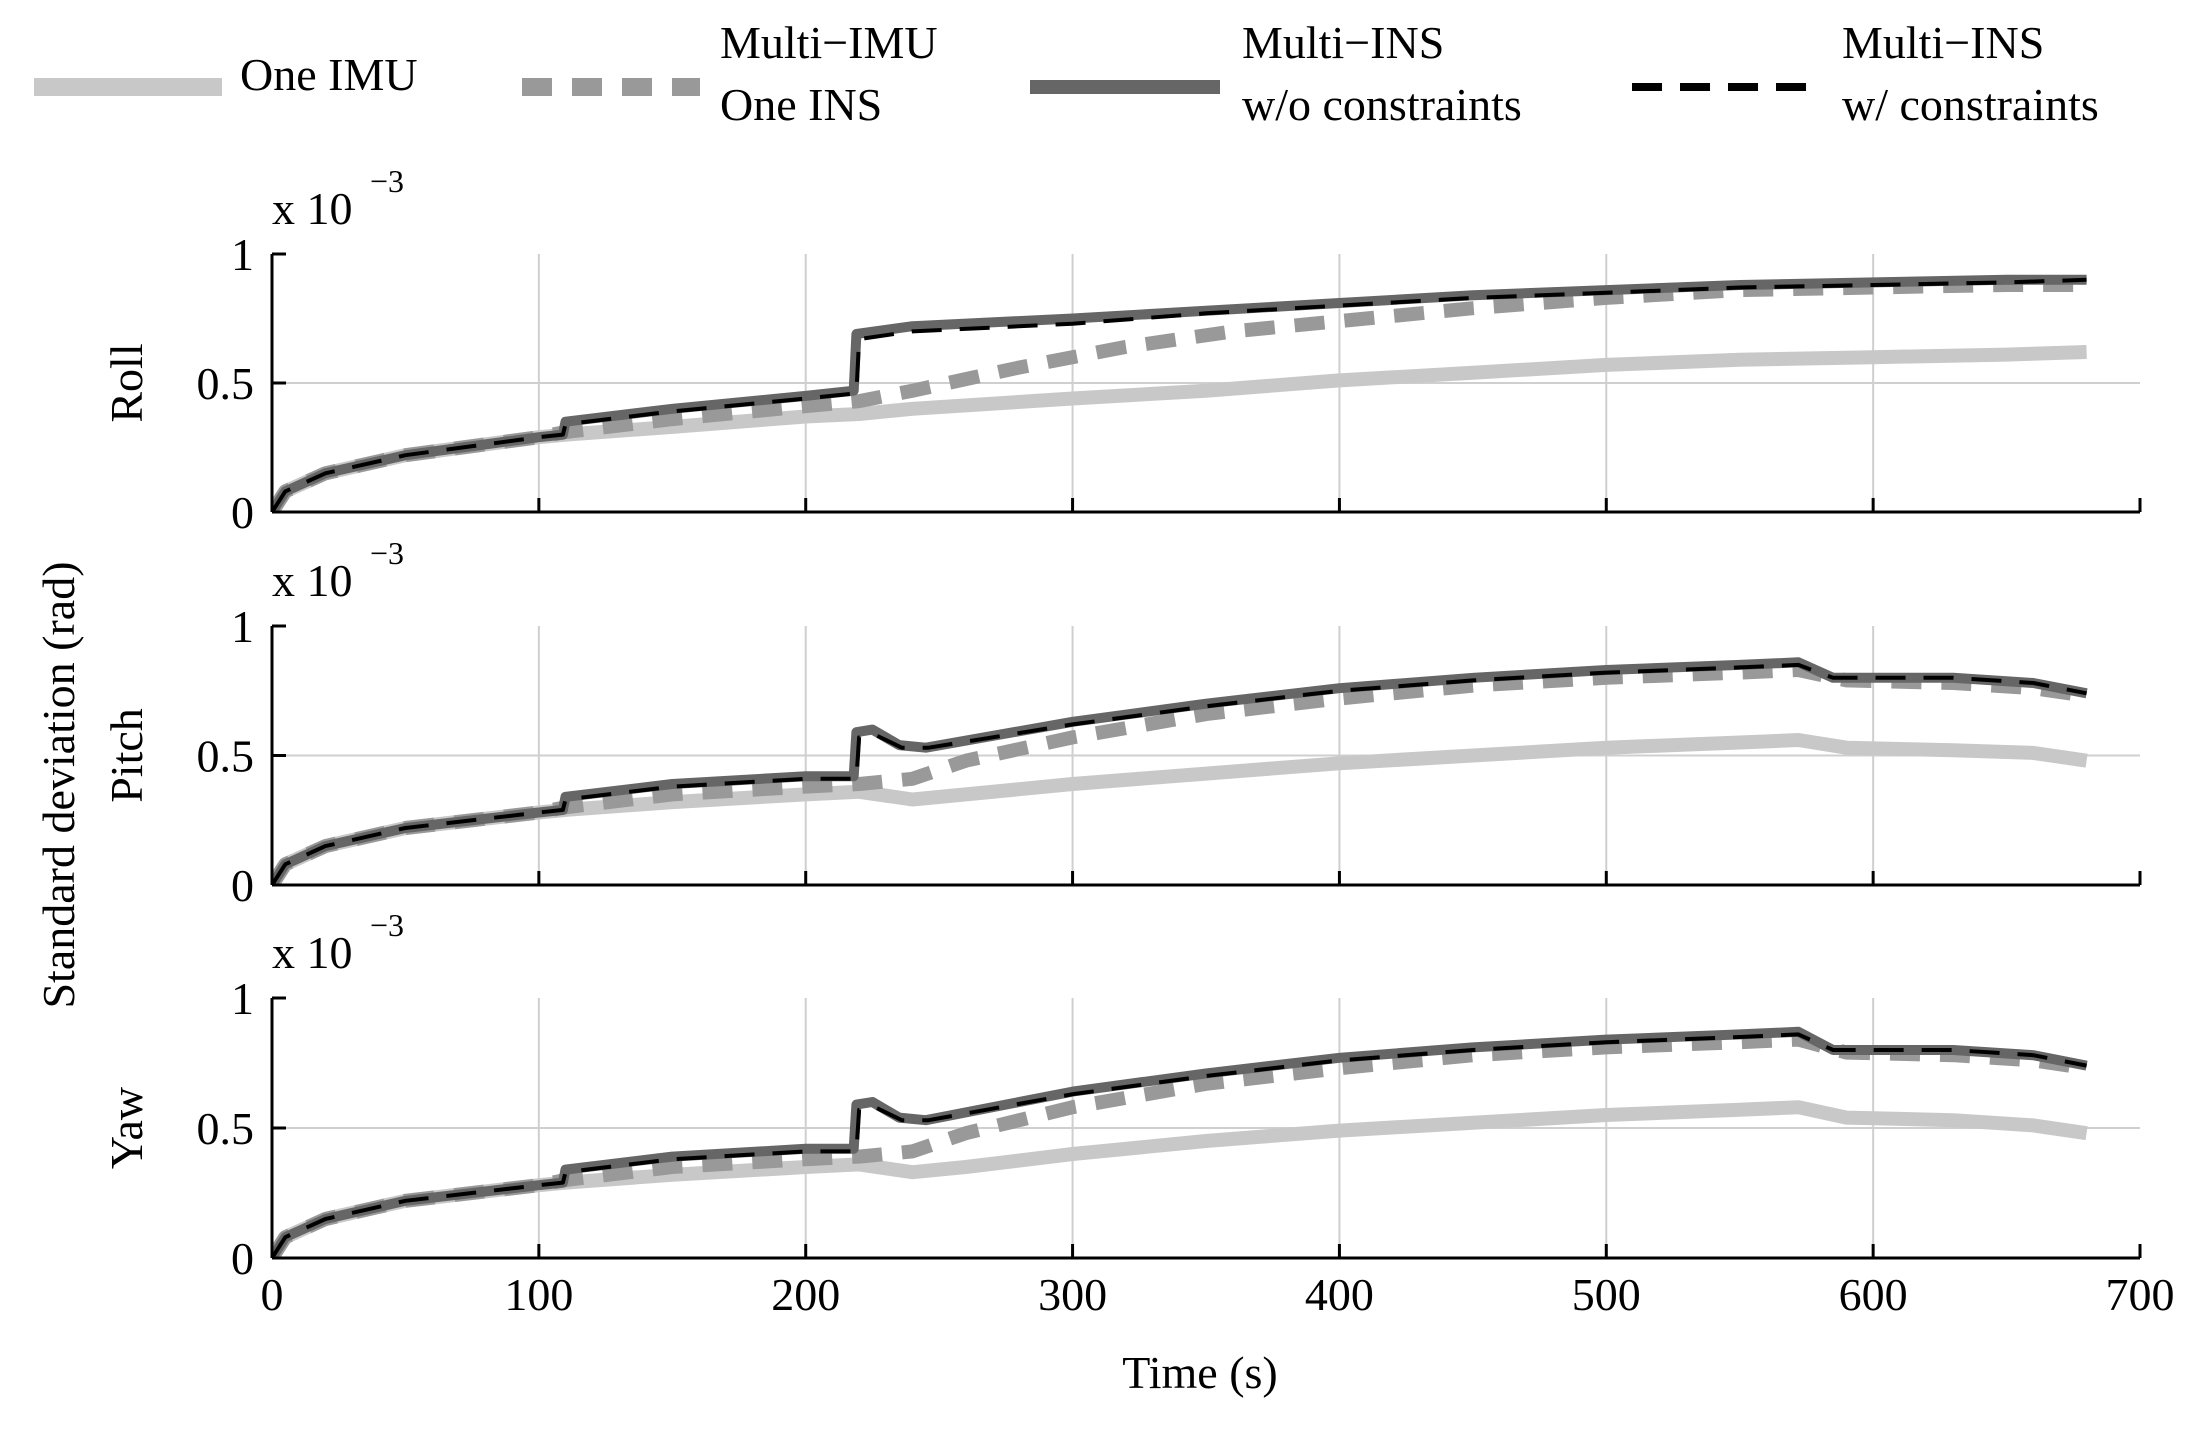 Image resolution: width=2201 pixels, height=1433 pixels. I want to click on legend-label: w/o constraints, so click(1382, 104).